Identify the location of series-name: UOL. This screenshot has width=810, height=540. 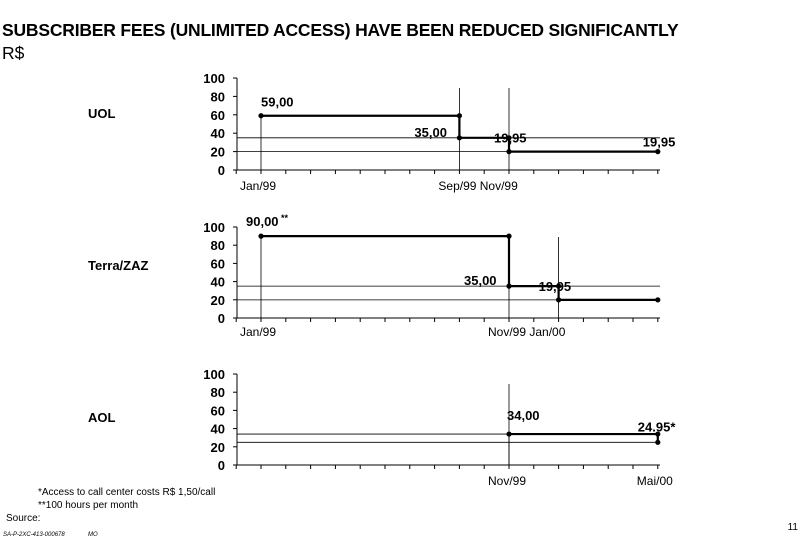
(102, 113).